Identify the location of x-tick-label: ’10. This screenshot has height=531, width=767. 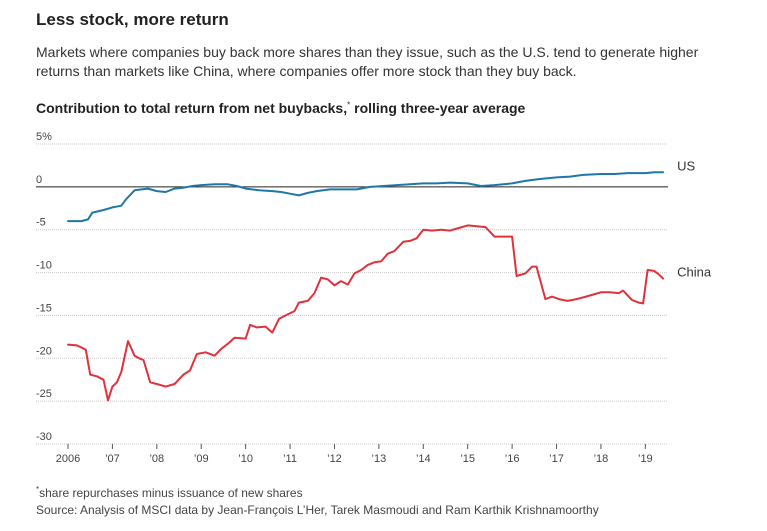
(245, 459).